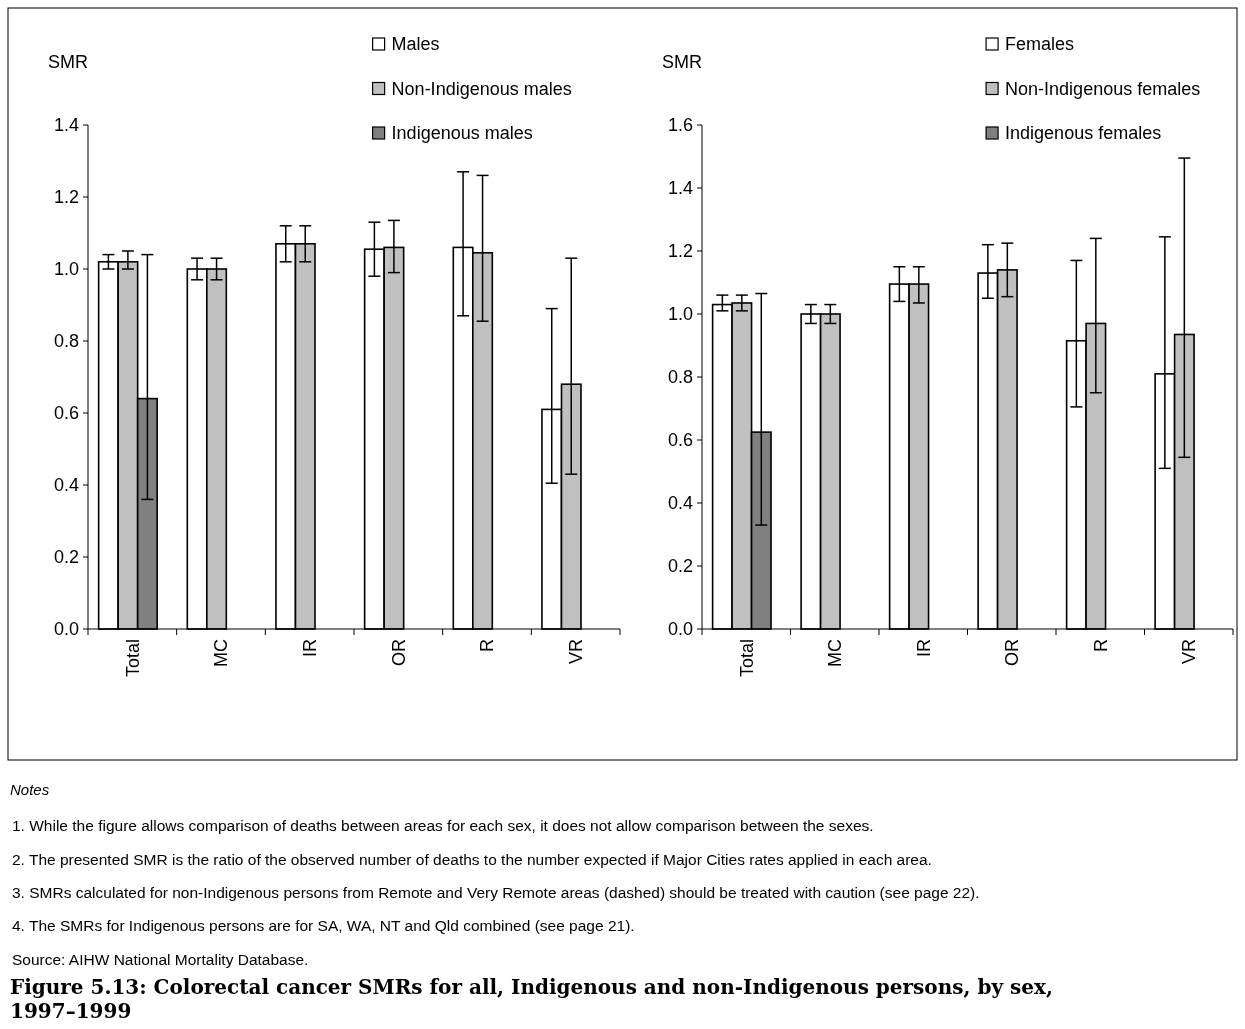 The width and height of the screenshot is (1245, 1029). Describe the element at coordinates (531, 999) in the screenshot. I see `text: Figure 5.13: Colorectal cancer SMRs for all, Indigenous and non-Indigenous persons, by sex, 1997–1999` at that location.